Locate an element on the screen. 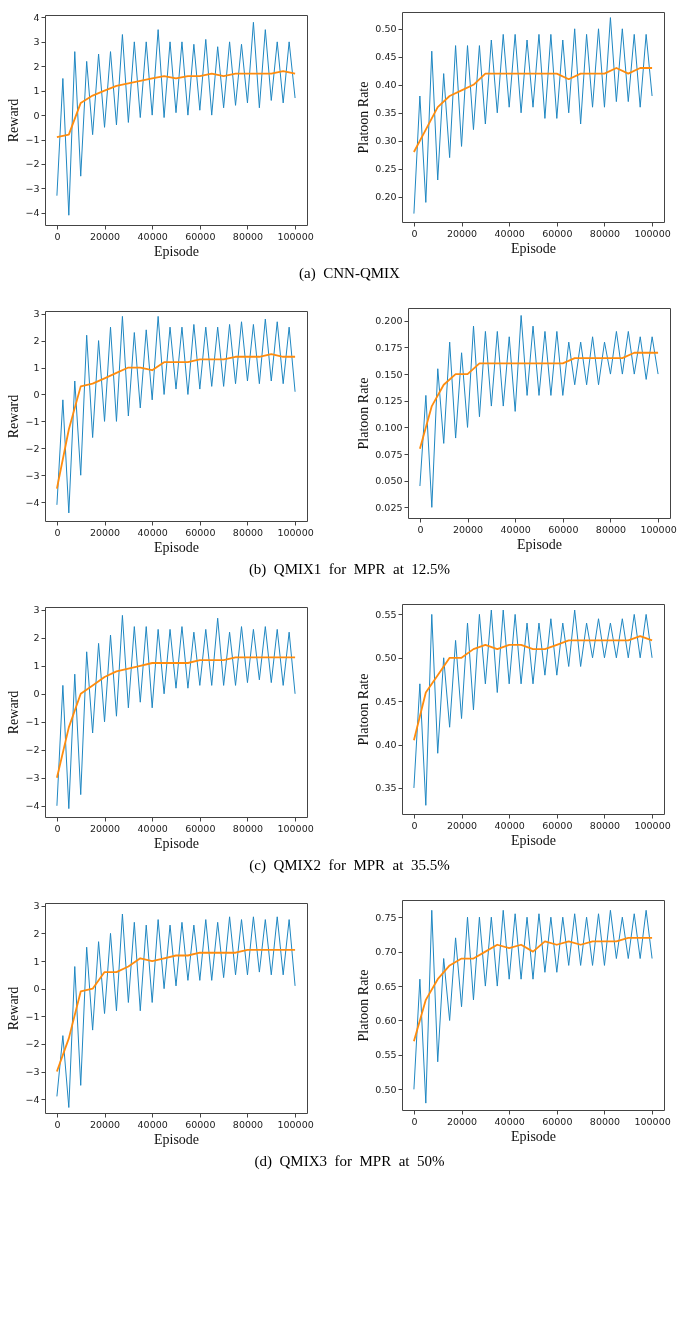 Image resolution: width=699 pixels, height=1322 pixels. text: (b) QMIX1 for MPR at 12.5% is located at coordinates (349, 569).